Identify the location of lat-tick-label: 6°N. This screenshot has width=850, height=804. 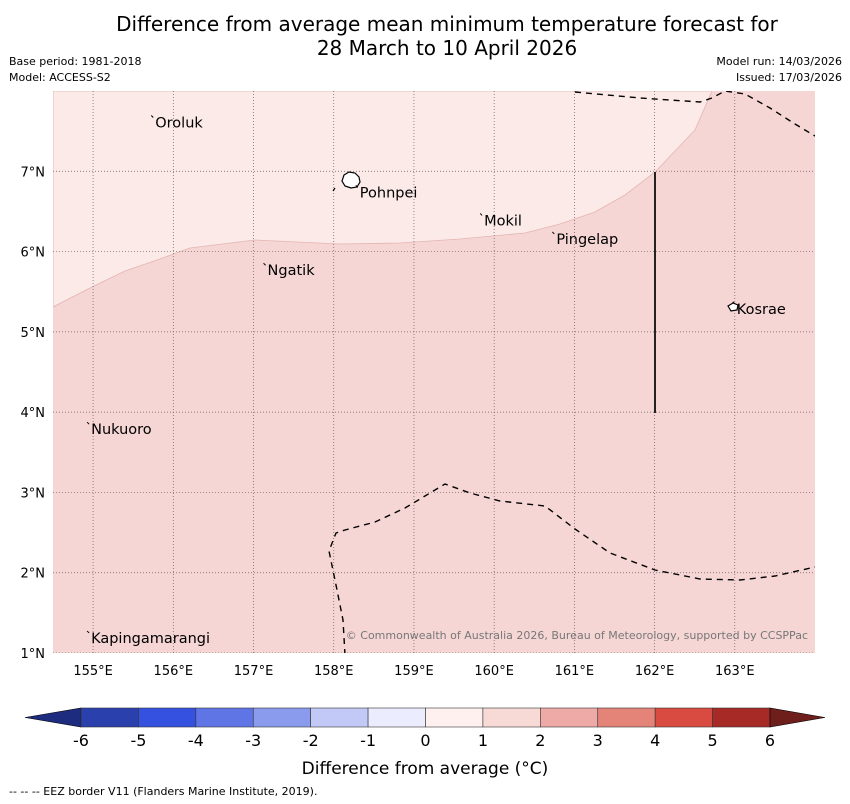
(33, 253).